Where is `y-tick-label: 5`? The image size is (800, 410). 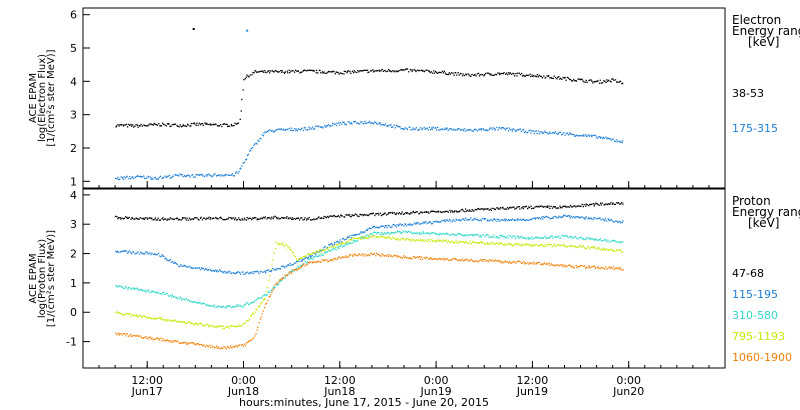 y-tick-label: 5 is located at coordinates (73, 48).